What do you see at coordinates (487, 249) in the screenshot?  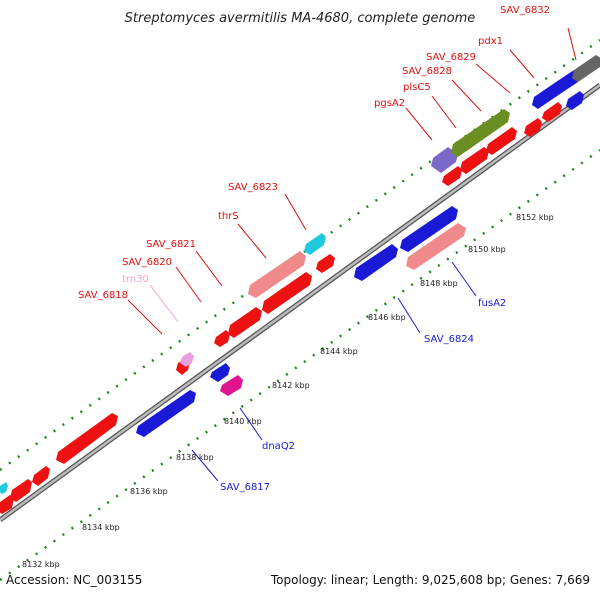 I see `tick-label: 8150 kbp` at bounding box center [487, 249].